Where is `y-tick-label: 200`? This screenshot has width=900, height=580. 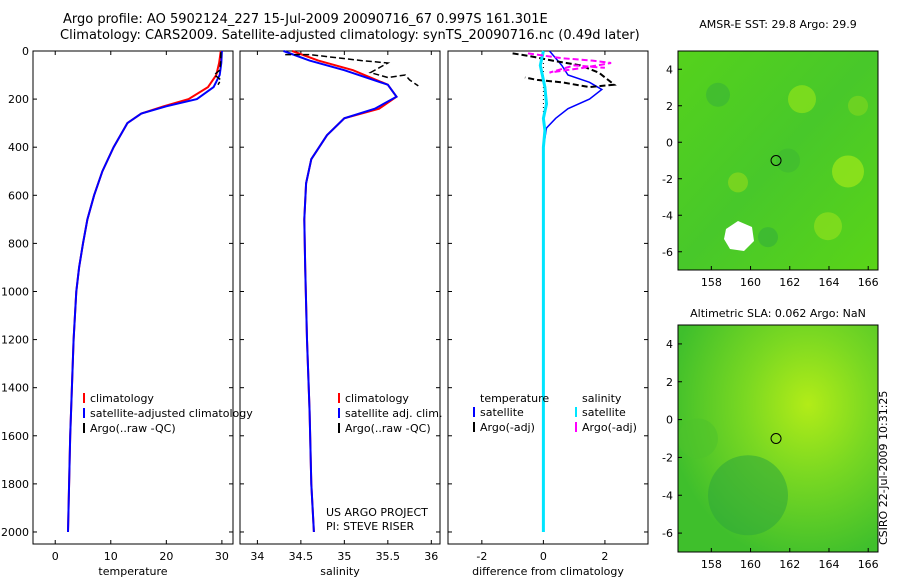
y-tick-label: 200 is located at coordinates (18, 99).